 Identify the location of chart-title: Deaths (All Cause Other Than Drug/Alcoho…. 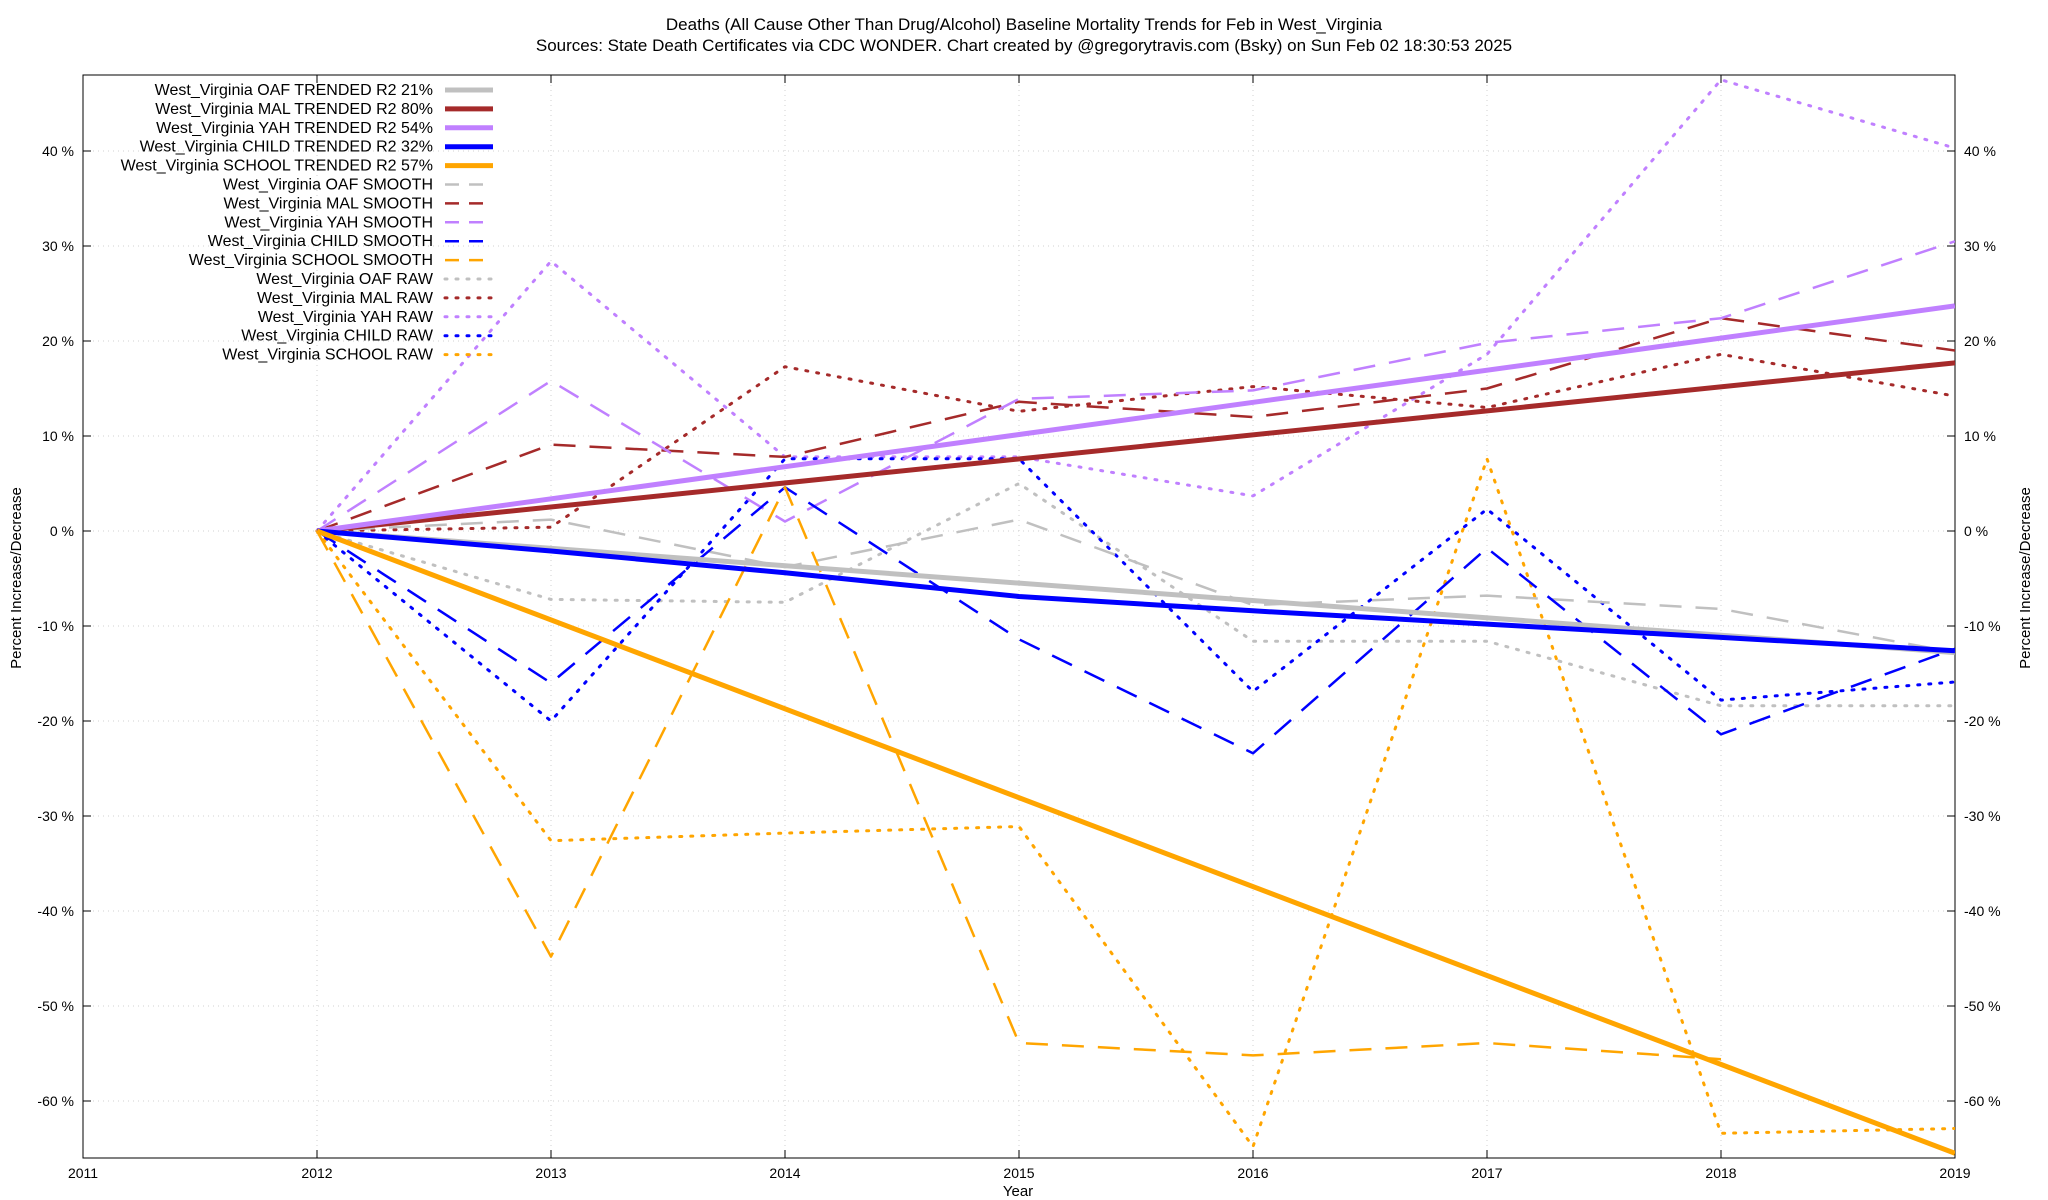
(1024, 24).